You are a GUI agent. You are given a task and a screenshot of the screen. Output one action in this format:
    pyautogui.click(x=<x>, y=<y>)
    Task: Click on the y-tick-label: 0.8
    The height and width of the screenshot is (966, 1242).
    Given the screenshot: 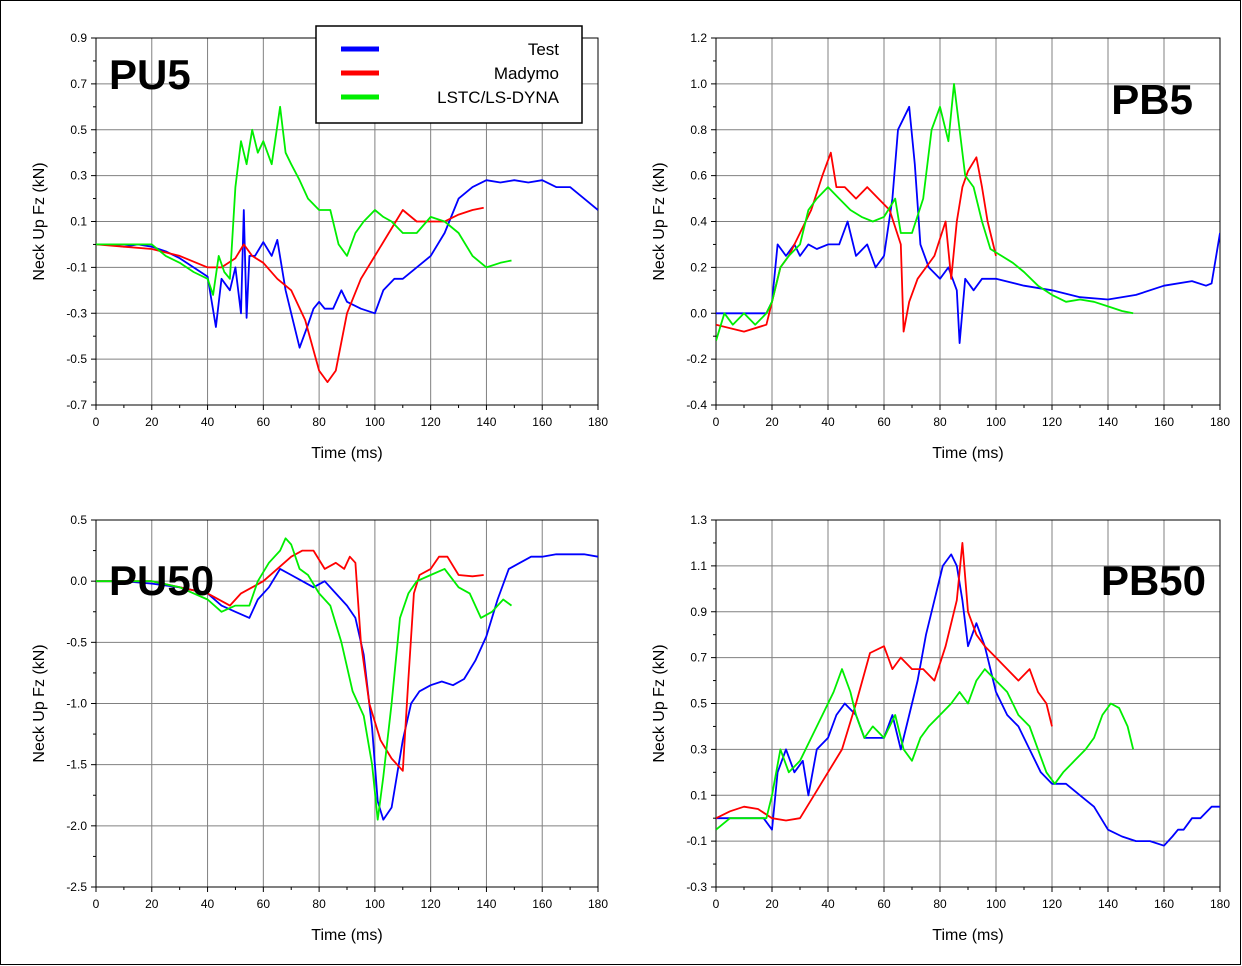 What is the action you would take?
    pyautogui.click(x=698, y=130)
    